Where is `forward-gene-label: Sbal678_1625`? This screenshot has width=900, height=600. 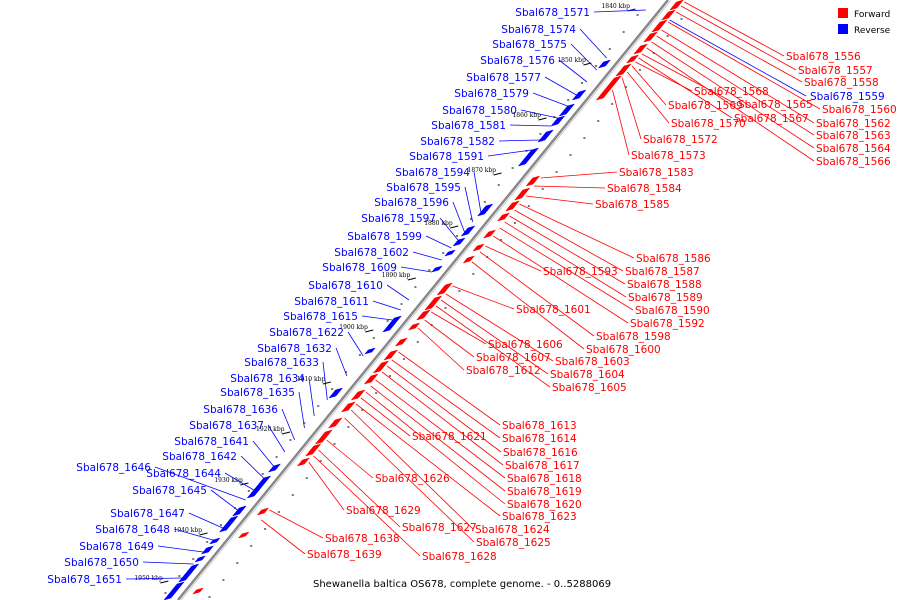 forward-gene-label: Sbal678_1625 is located at coordinates (513, 543).